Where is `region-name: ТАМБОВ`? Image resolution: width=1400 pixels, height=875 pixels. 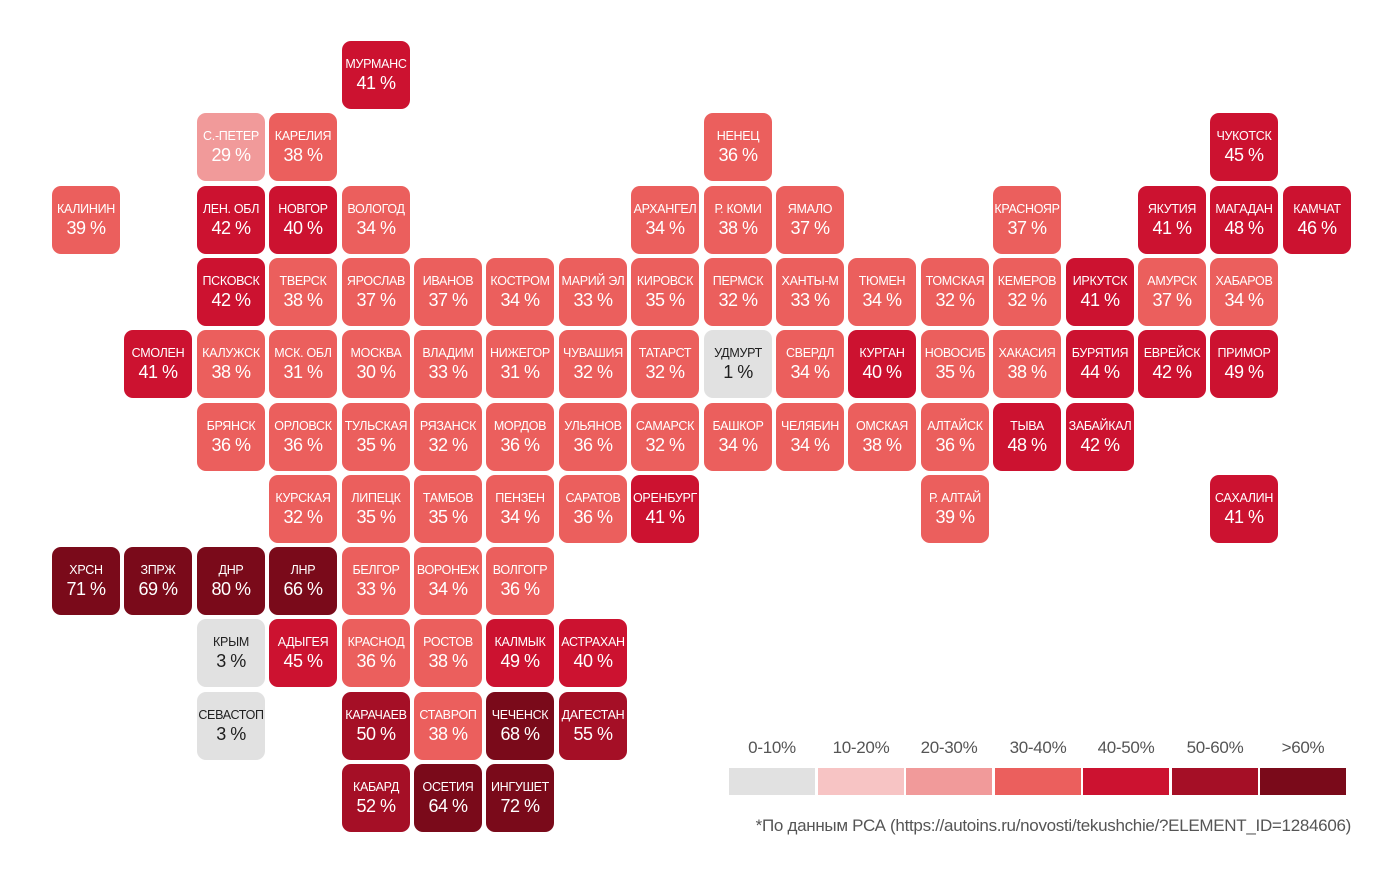
region-name: ТАМБОВ is located at coordinates (448, 497).